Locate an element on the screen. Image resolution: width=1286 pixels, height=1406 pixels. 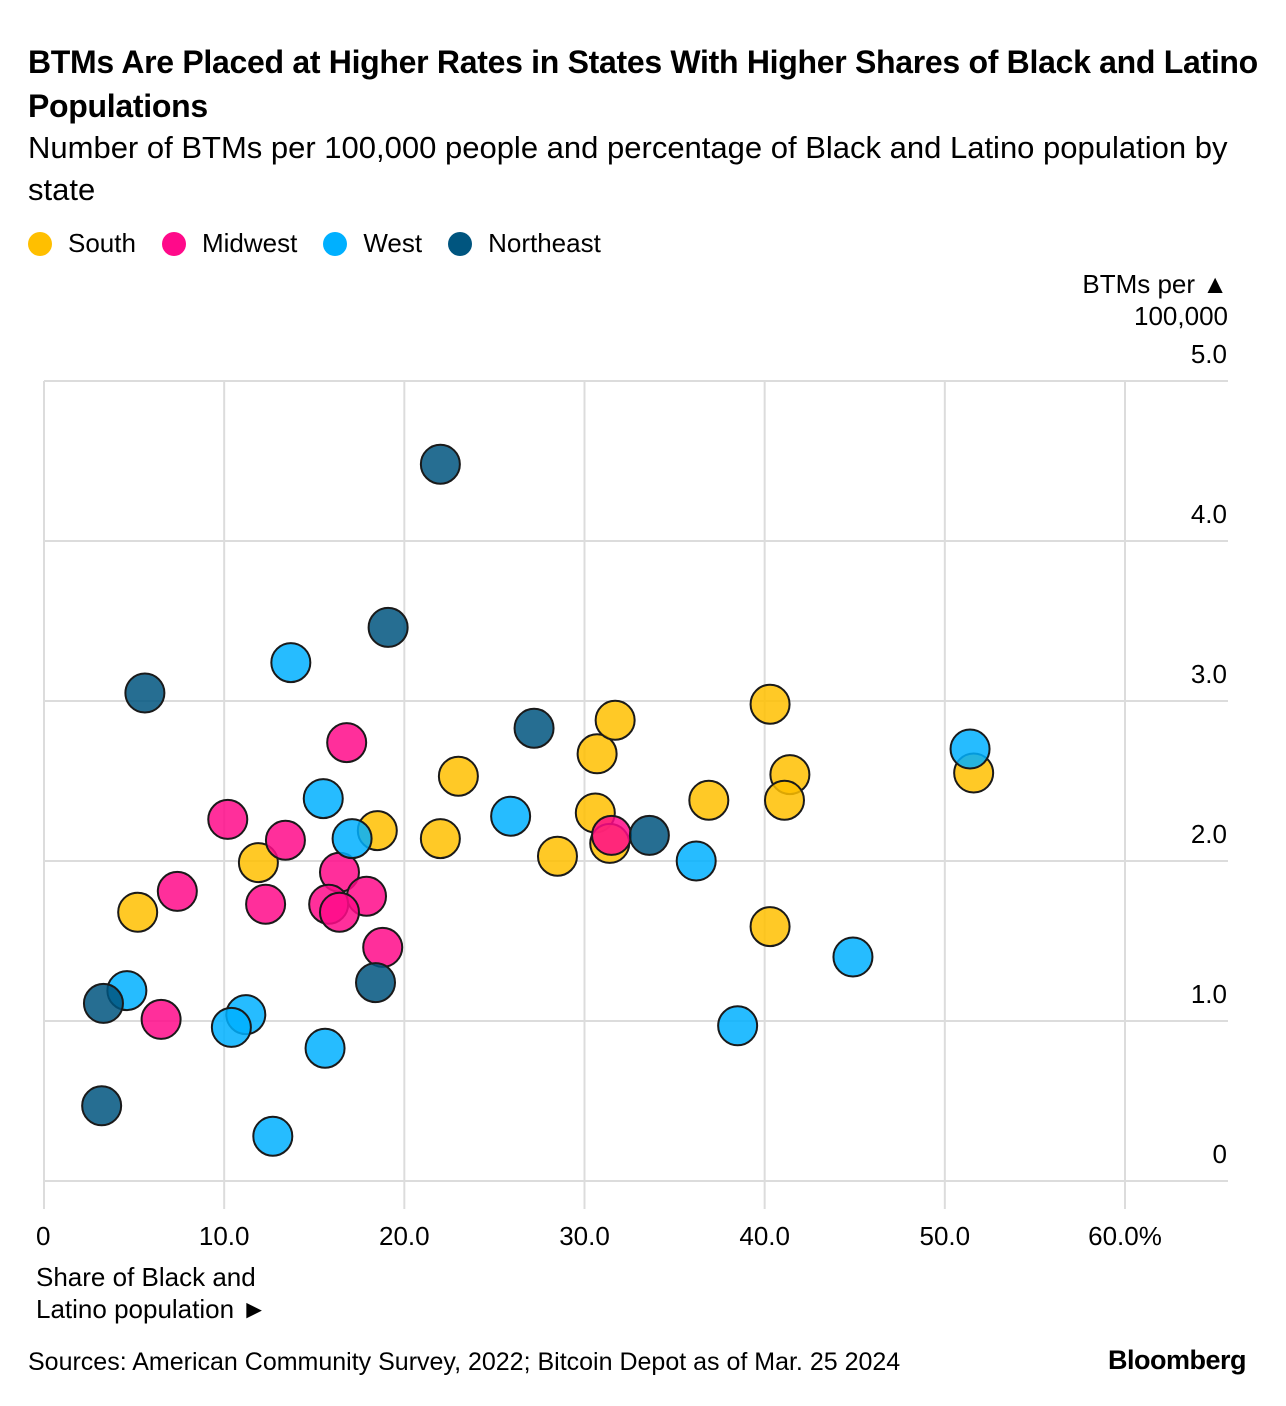
x-axis-label-line: Share of Black and is located at coordinates (146, 1277).